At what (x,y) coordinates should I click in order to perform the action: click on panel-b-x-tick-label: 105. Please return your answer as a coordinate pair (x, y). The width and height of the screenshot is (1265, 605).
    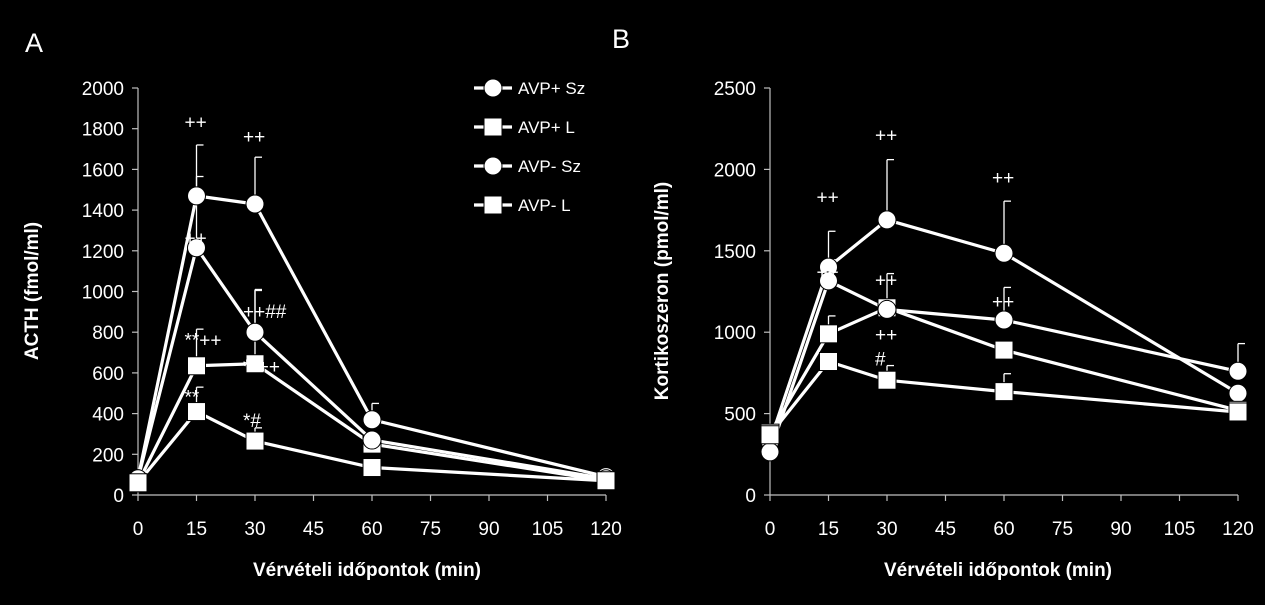
    Looking at the image, I should click on (1180, 529).